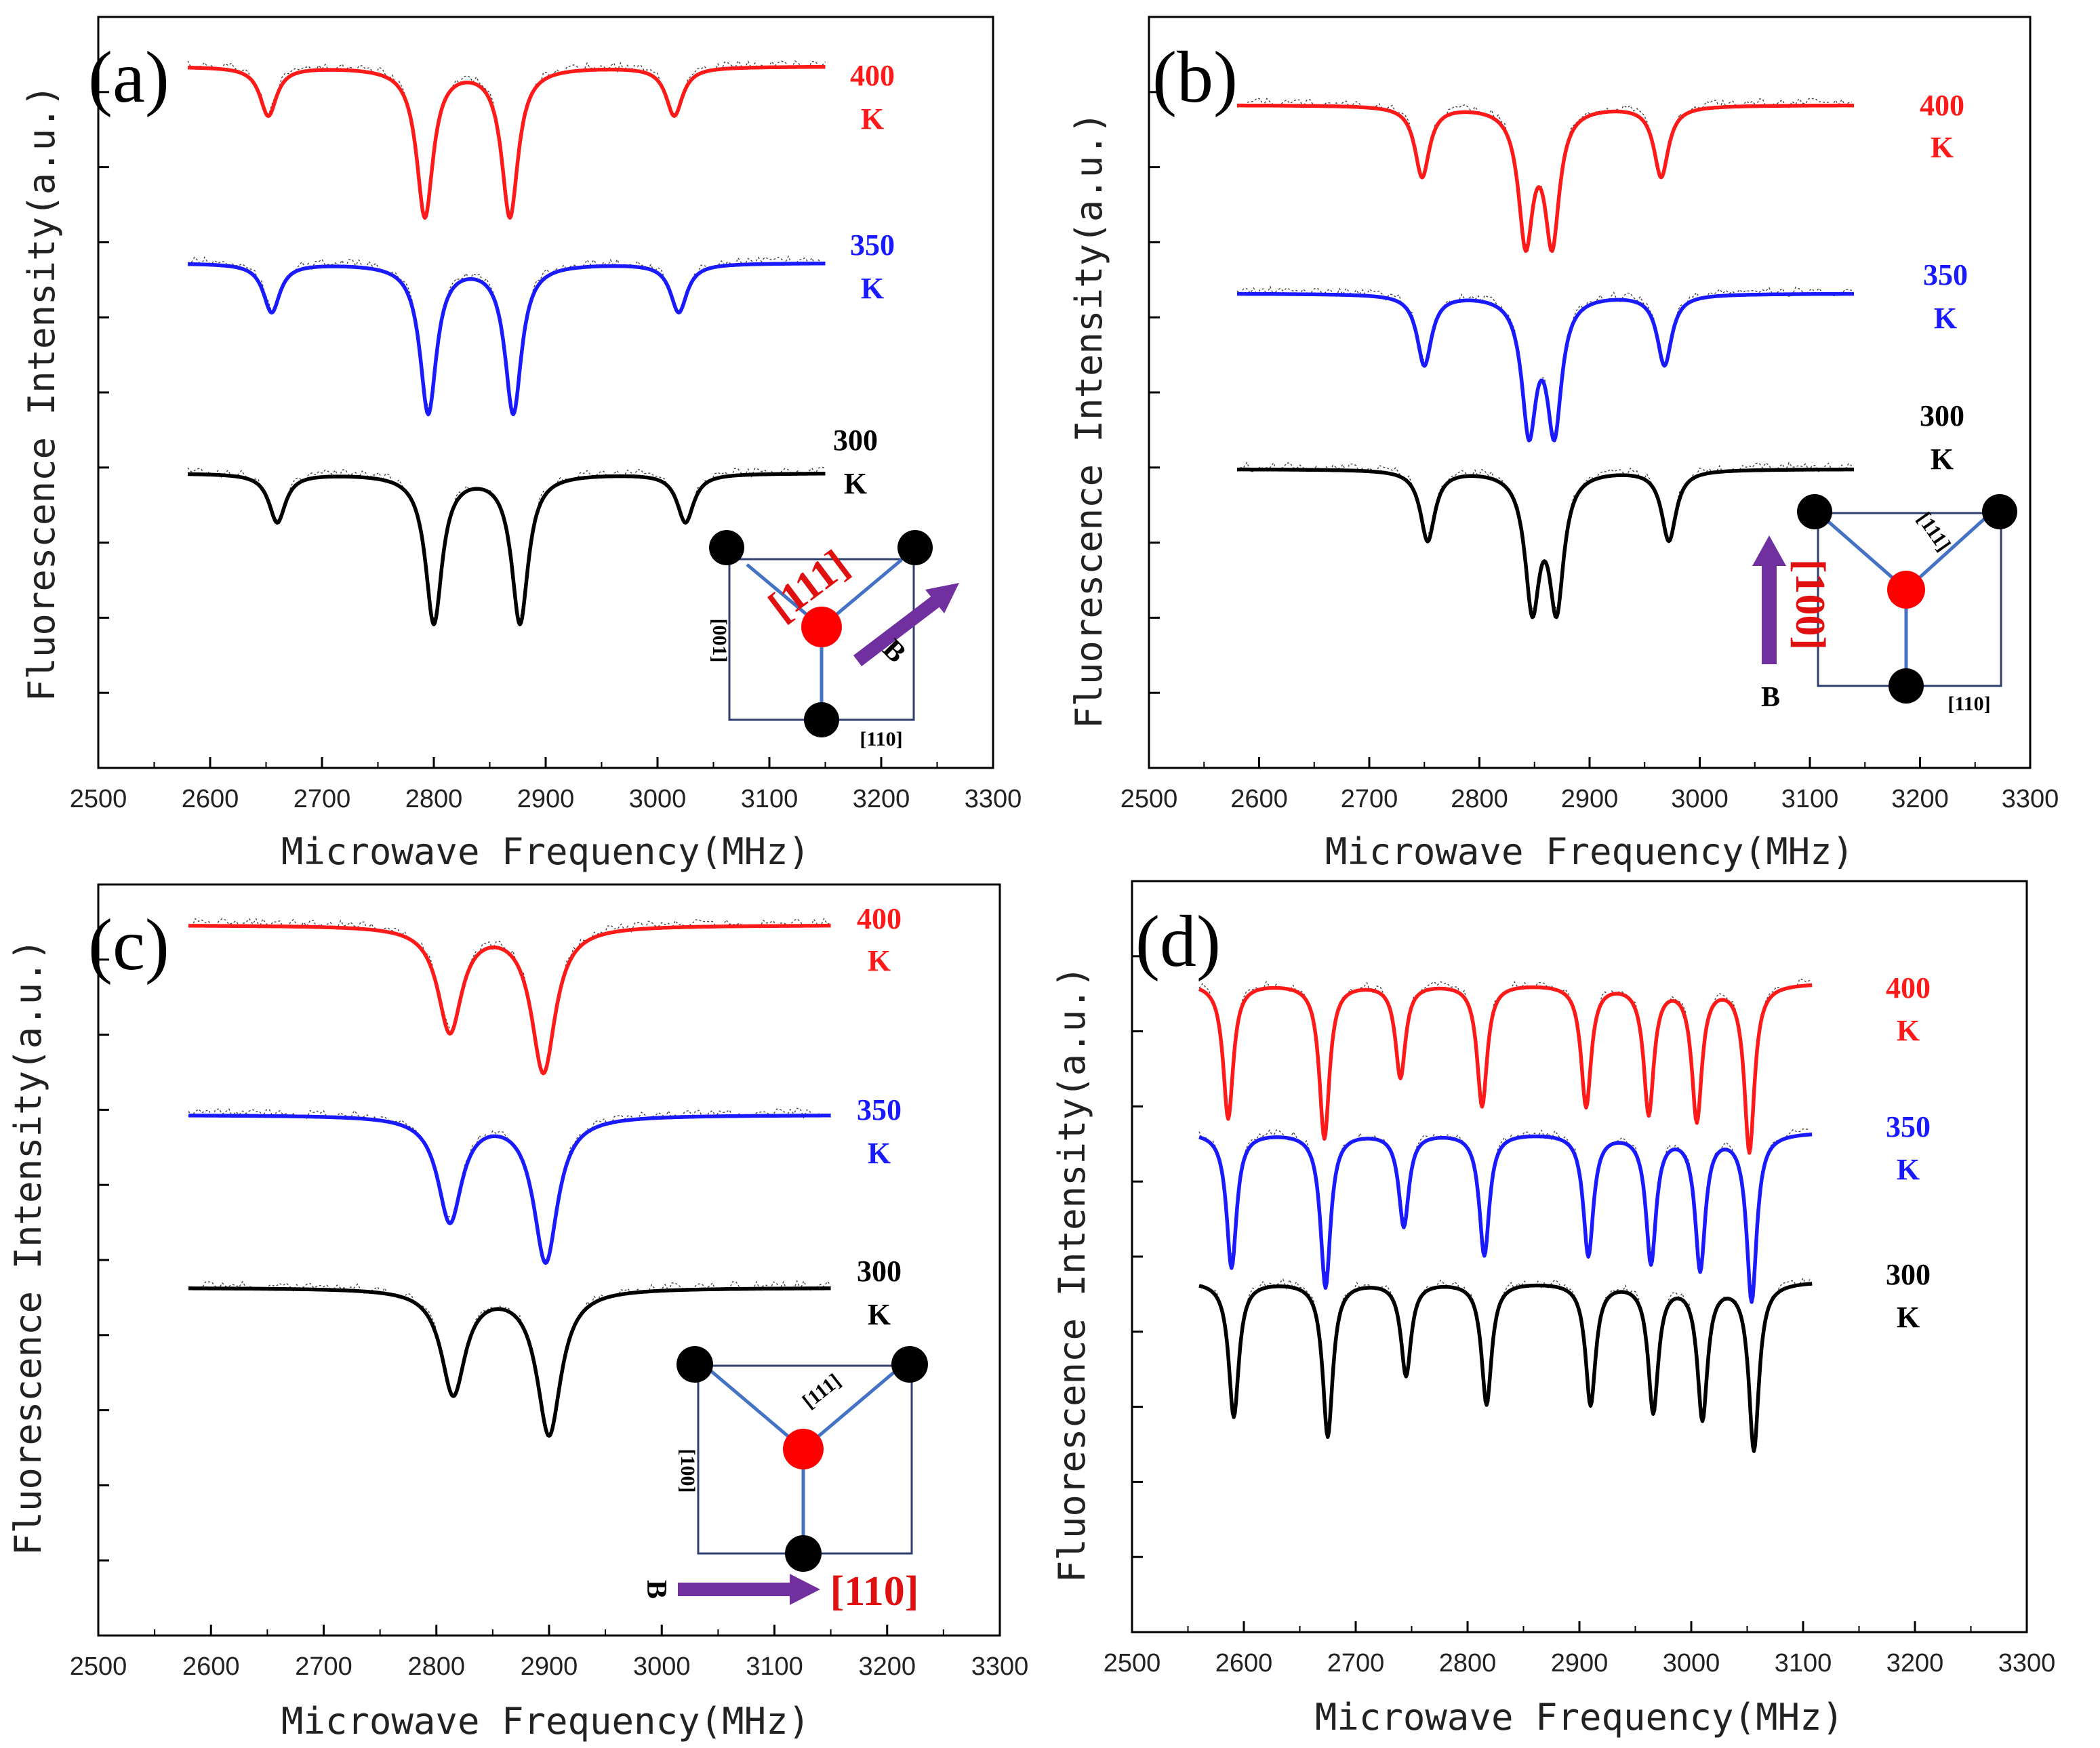 This screenshot has height=1748, width=2100. What do you see at coordinates (784, 1480) in the screenshot?
I see `crystal-inset: B [110] [111] [100]` at bounding box center [784, 1480].